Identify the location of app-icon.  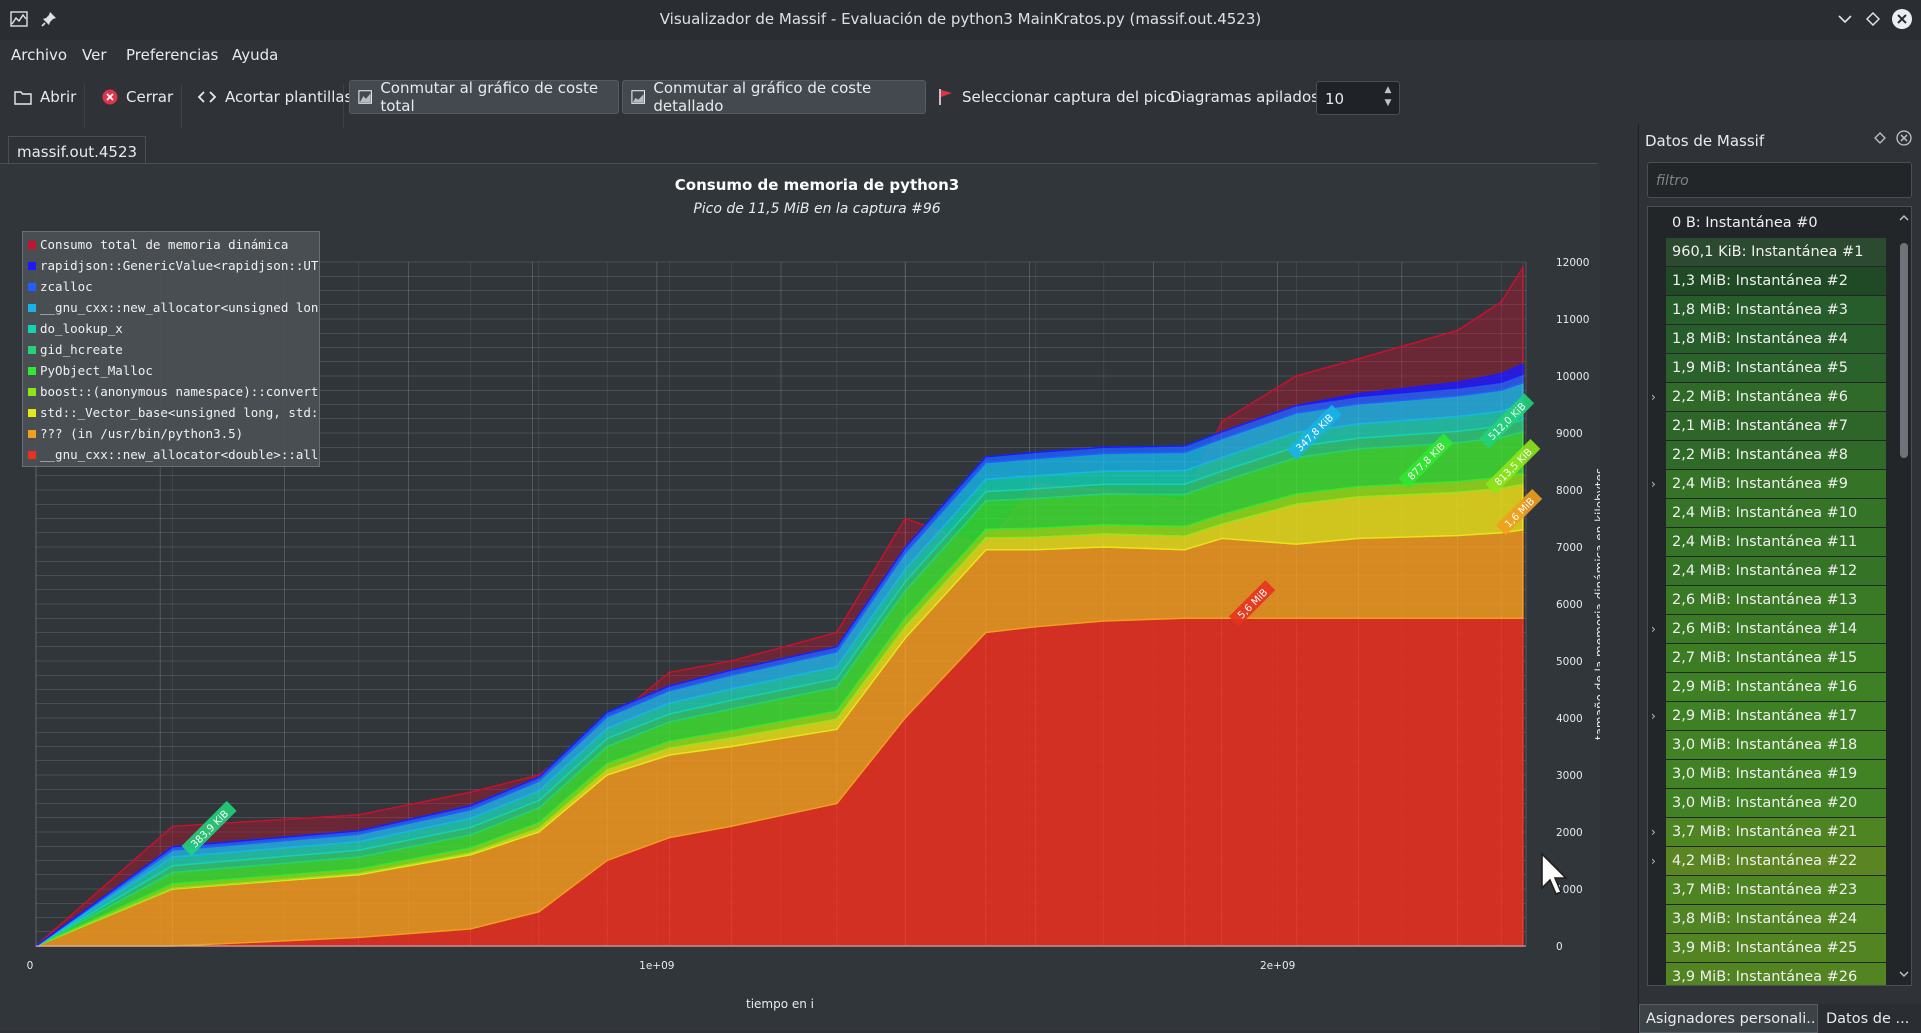
(19, 19).